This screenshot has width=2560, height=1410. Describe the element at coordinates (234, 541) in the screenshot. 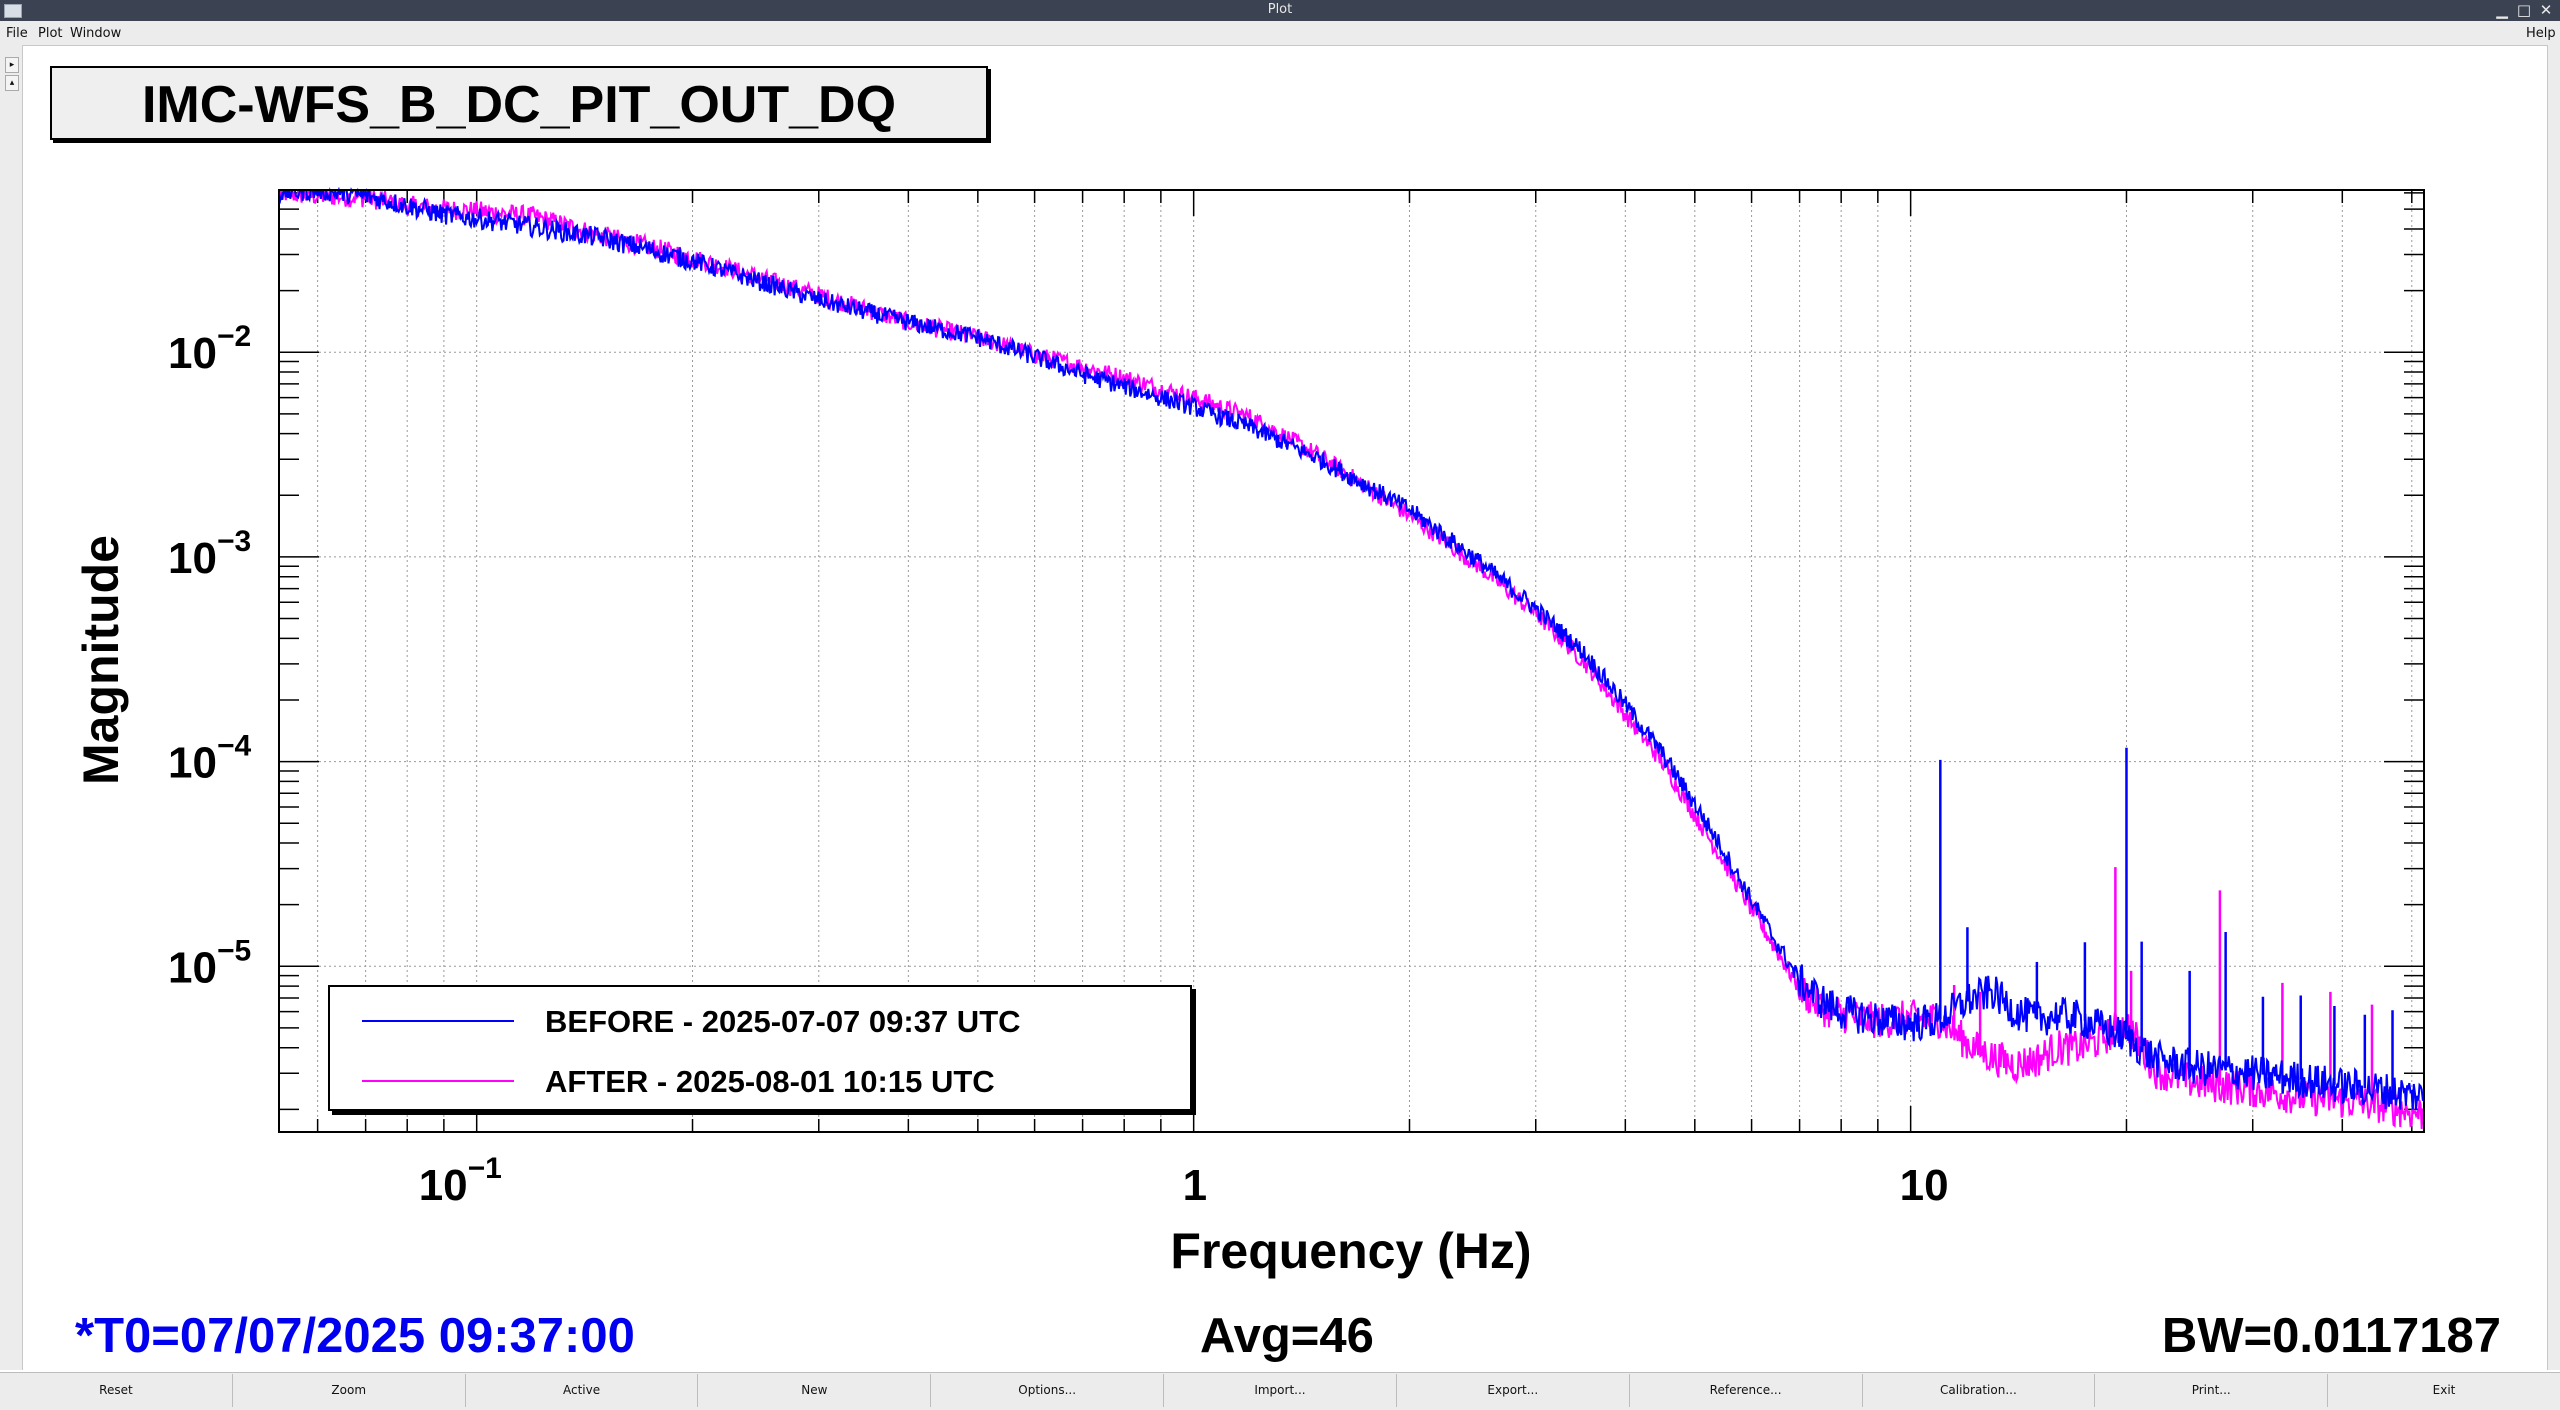

I see `y-tick-label-exponent: −3` at that location.